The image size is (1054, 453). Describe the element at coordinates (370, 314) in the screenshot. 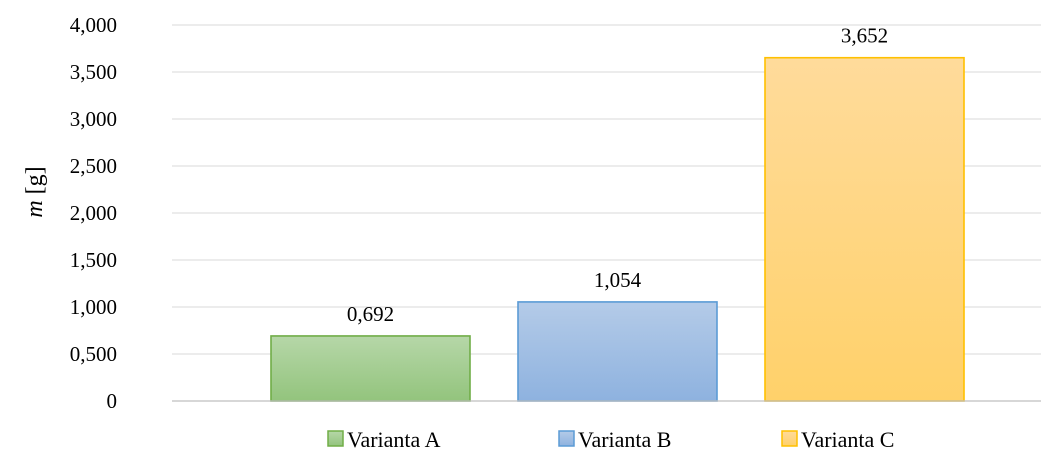

I see `data-label: 0,692` at that location.